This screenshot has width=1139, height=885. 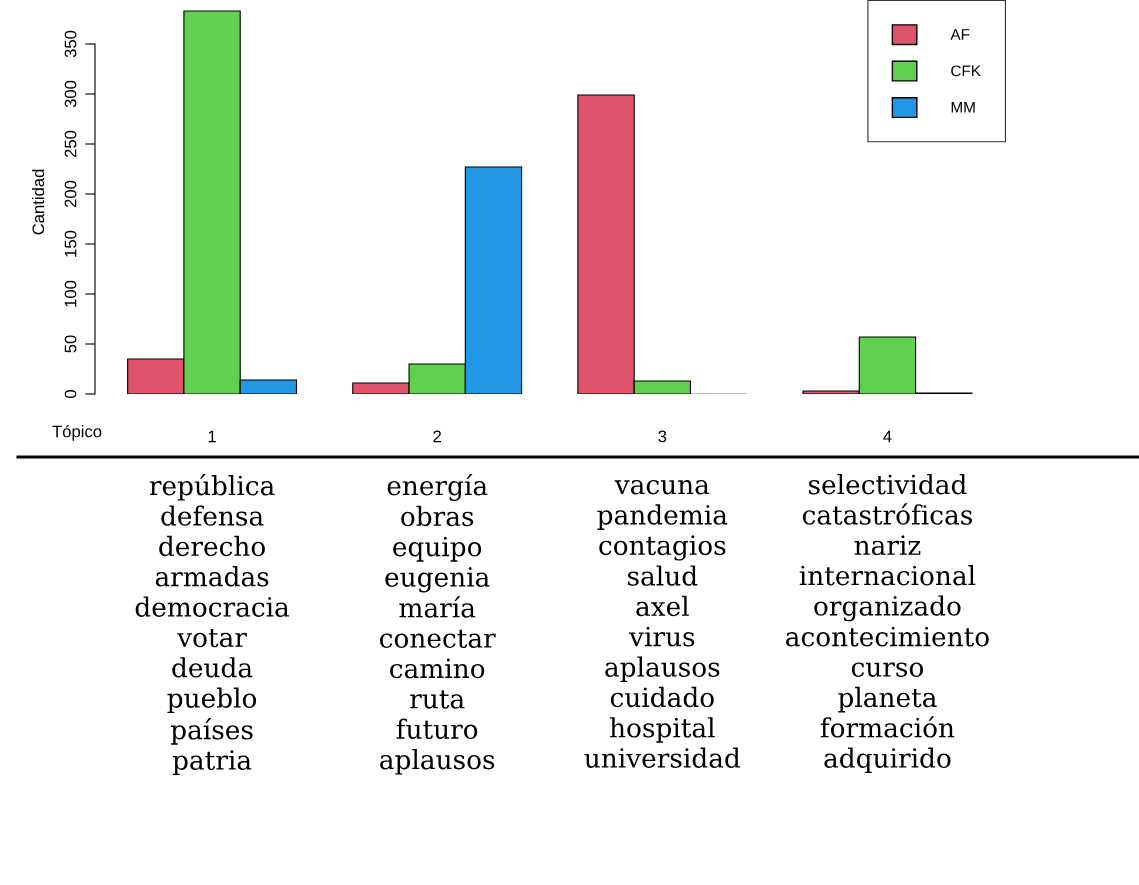 I want to click on y-tick-label: 250, so click(x=70, y=144).